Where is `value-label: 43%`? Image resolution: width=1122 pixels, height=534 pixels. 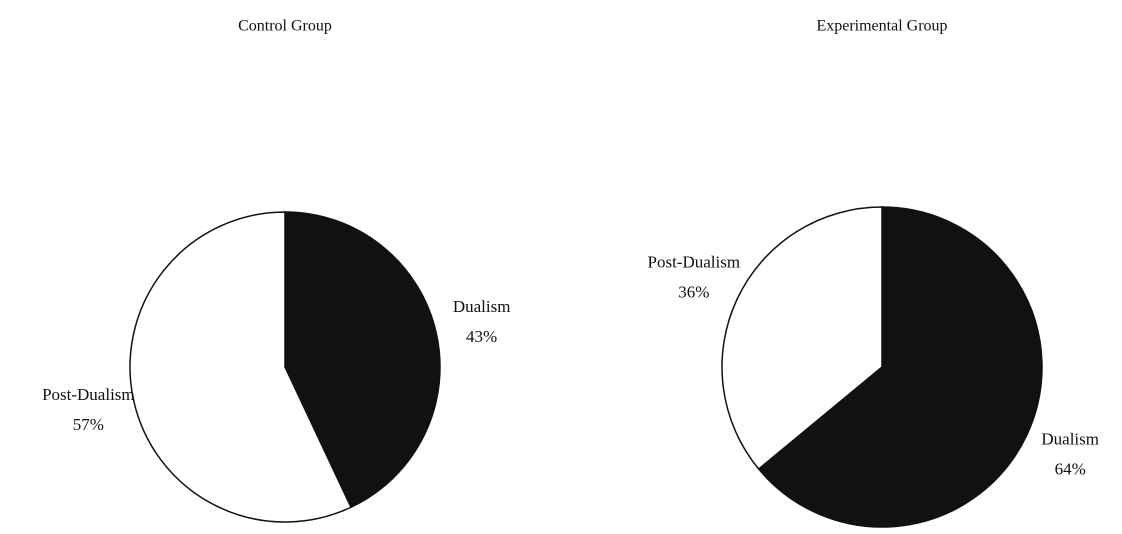 value-label: 43% is located at coordinates (481, 336).